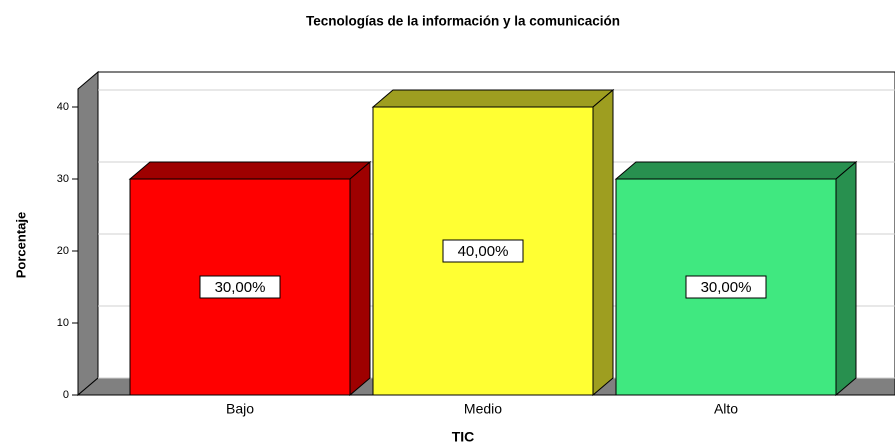 The height and width of the screenshot is (447, 895). Describe the element at coordinates (20, 245) in the screenshot. I see `y-axis-label: Porcentaje` at that location.